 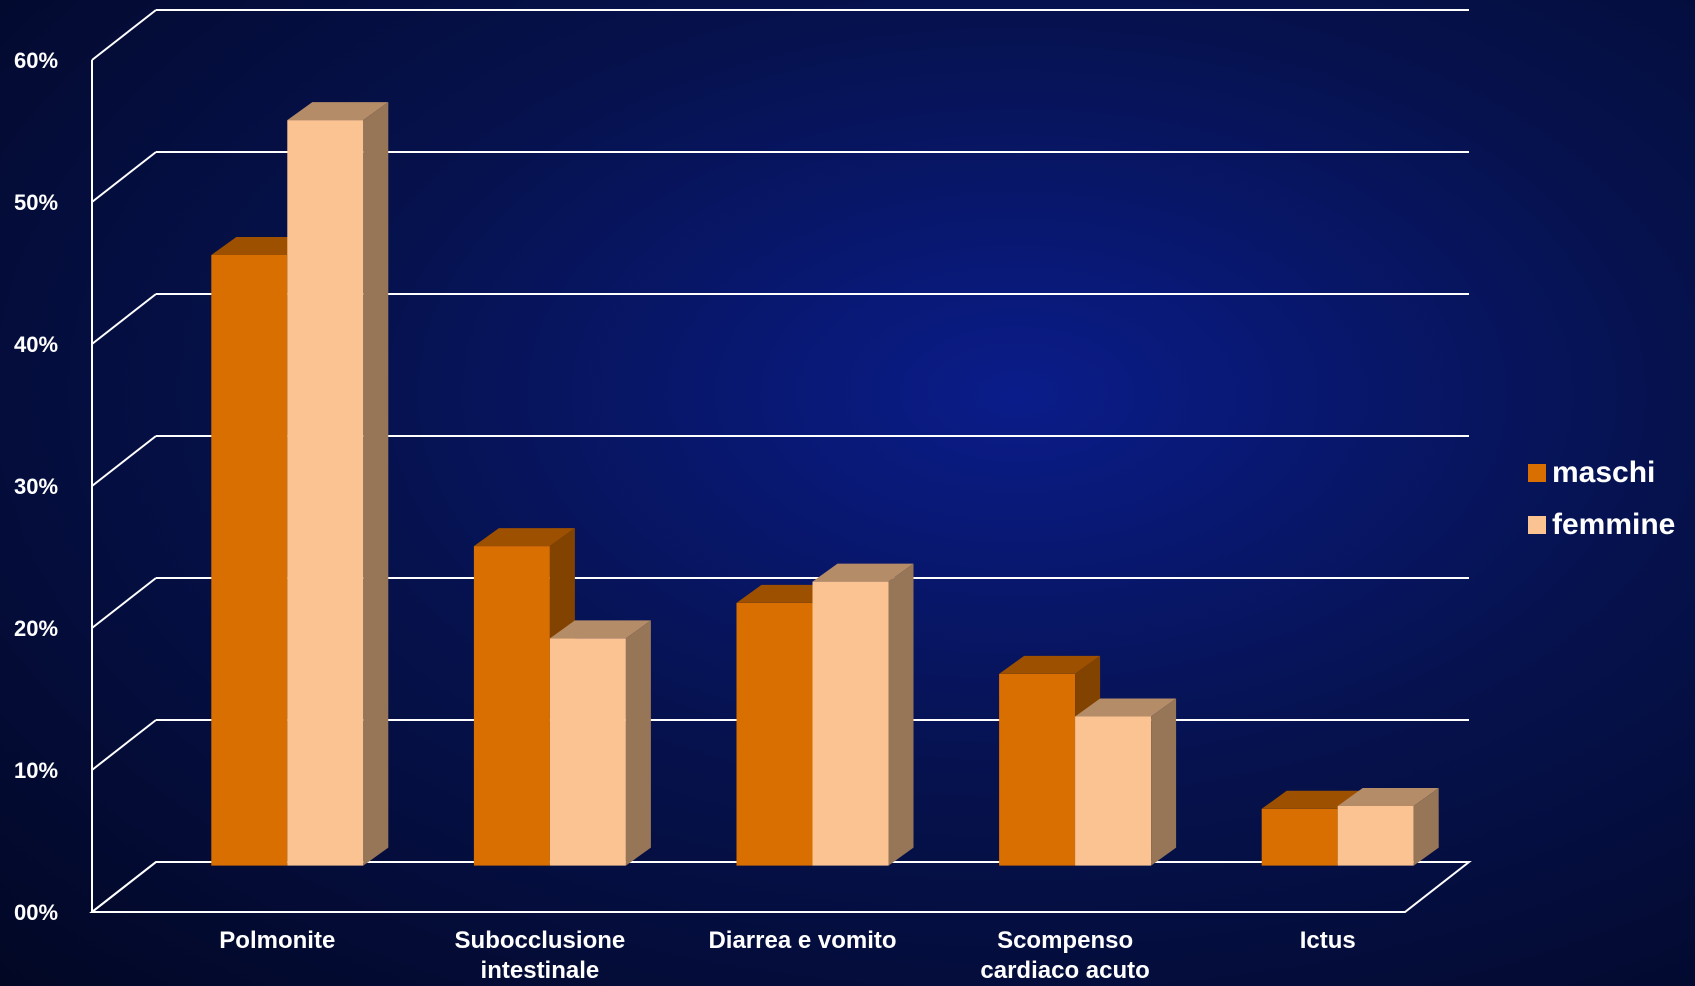 I want to click on y-axis-tick-labels: 00% 10% 20% 30% 40% 50% 60%, so click(x=36, y=486).